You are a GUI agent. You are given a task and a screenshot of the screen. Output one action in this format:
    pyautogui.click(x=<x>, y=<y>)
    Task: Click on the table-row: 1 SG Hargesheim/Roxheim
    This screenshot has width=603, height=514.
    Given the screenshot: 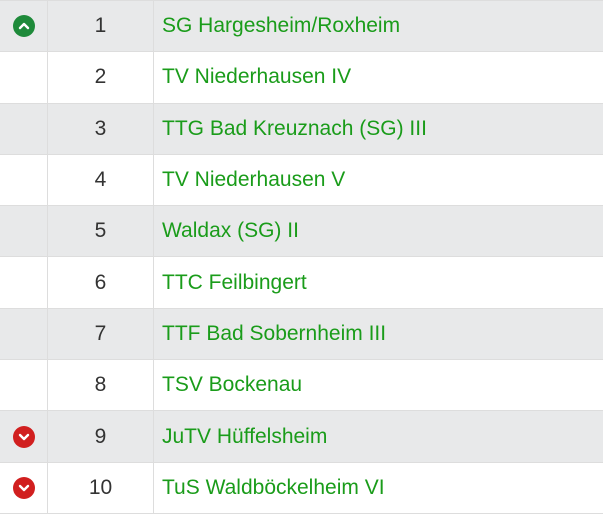 What is the action you would take?
    pyautogui.click(x=301, y=27)
    